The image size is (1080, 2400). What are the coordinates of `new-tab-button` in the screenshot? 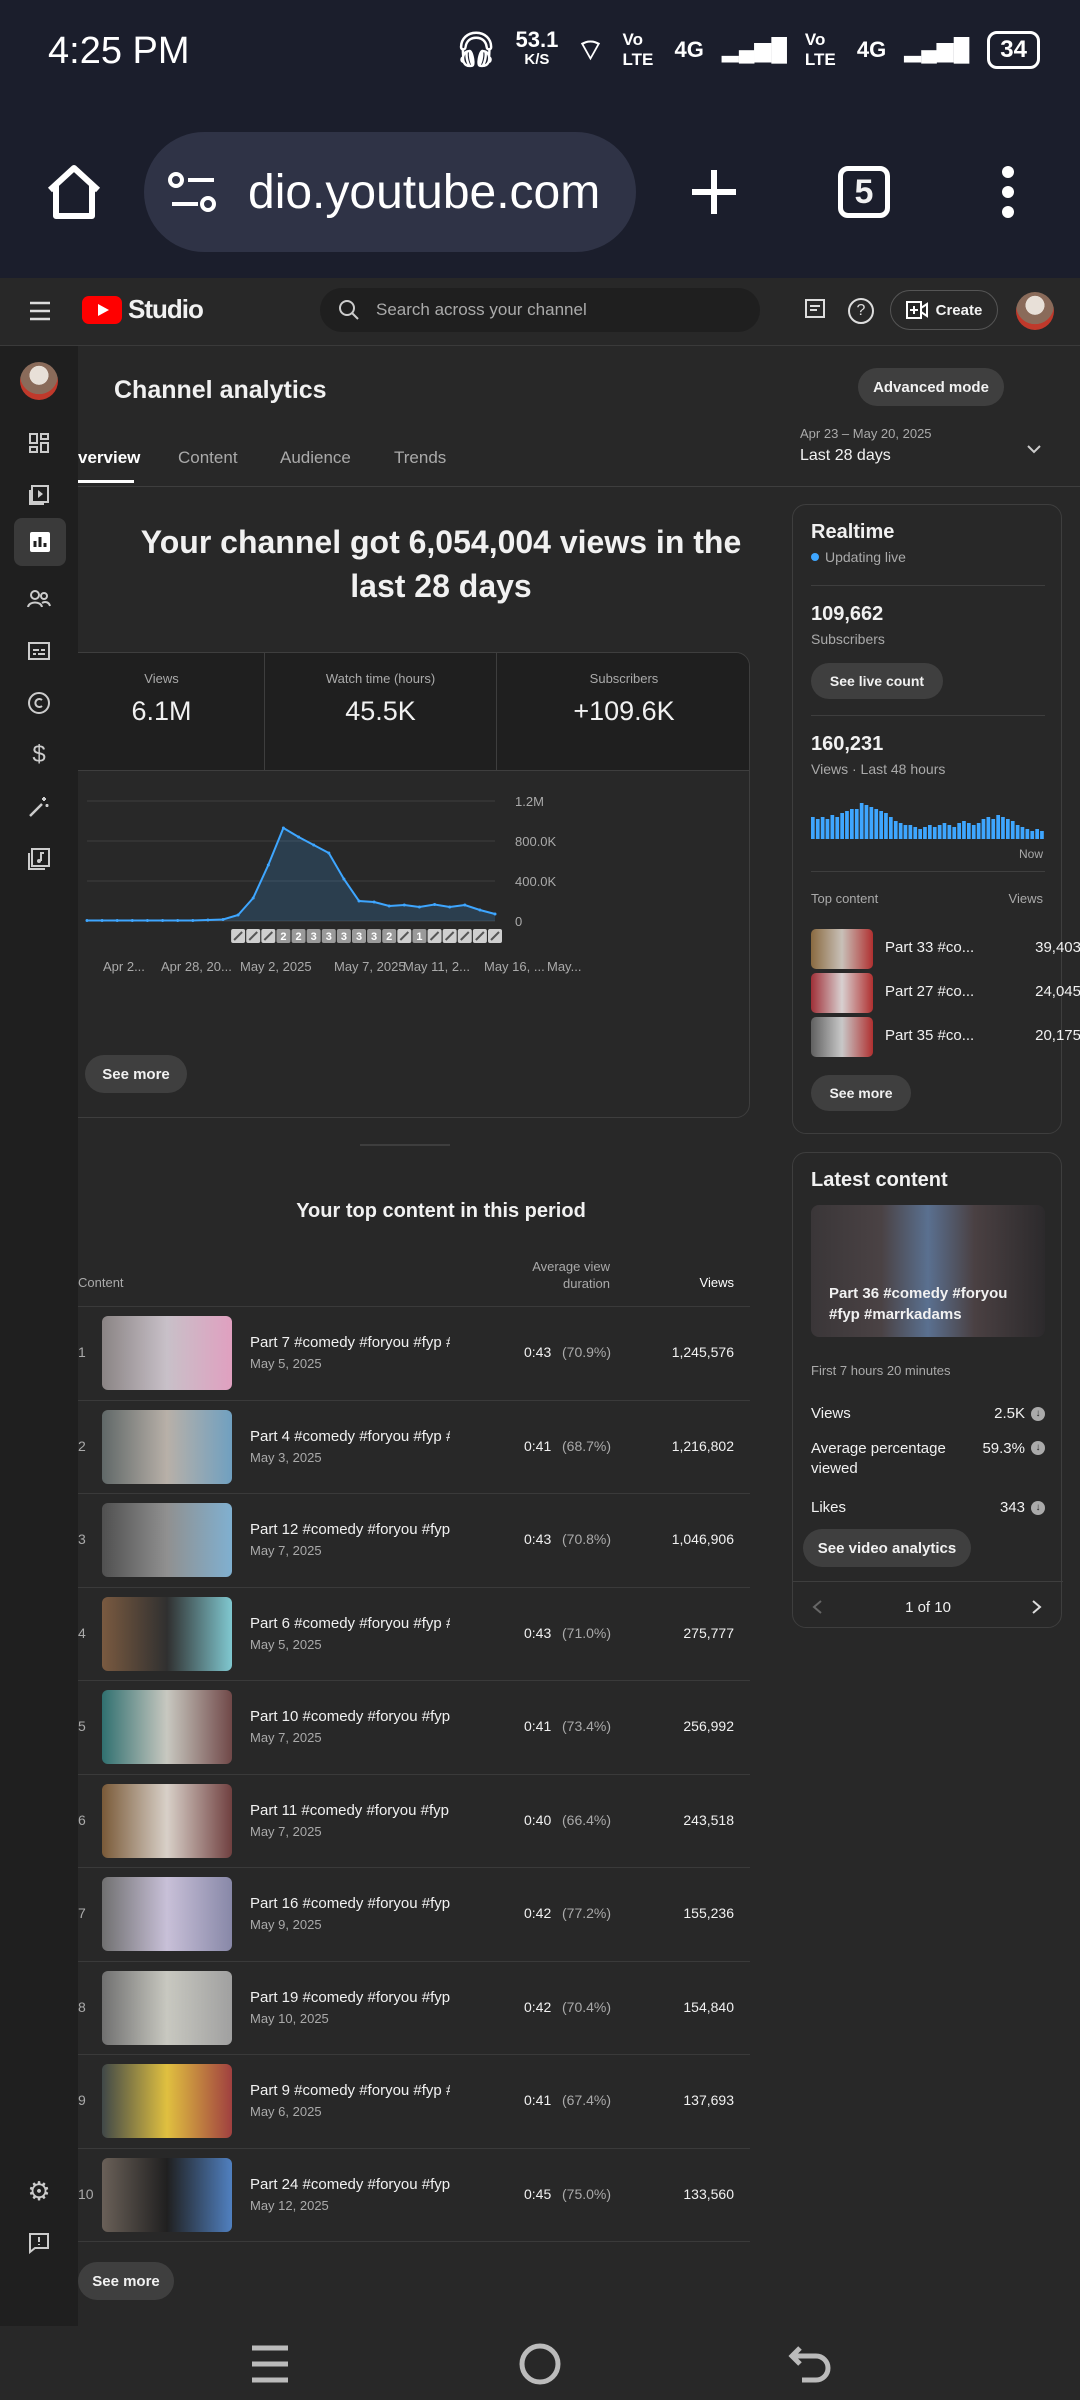 It's located at (714, 192).